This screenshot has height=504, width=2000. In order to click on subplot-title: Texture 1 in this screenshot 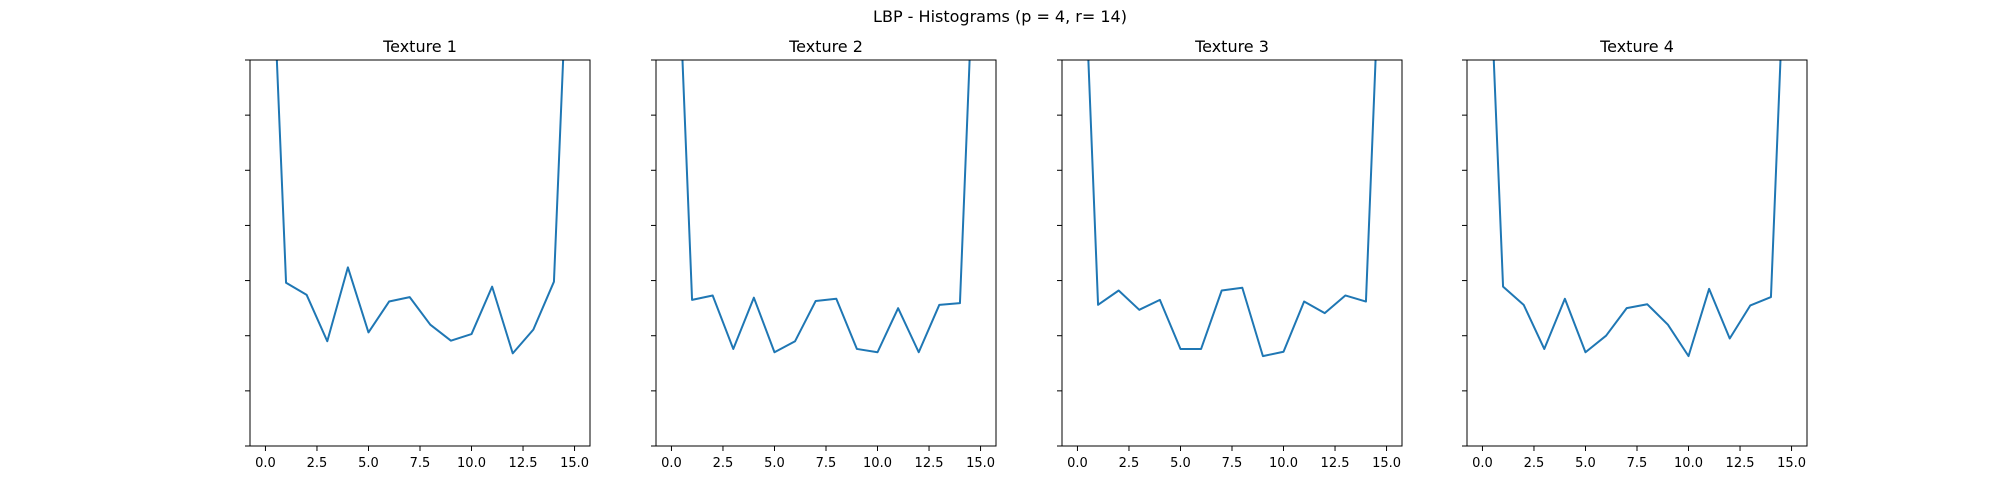, I will do `click(419, 46)`.